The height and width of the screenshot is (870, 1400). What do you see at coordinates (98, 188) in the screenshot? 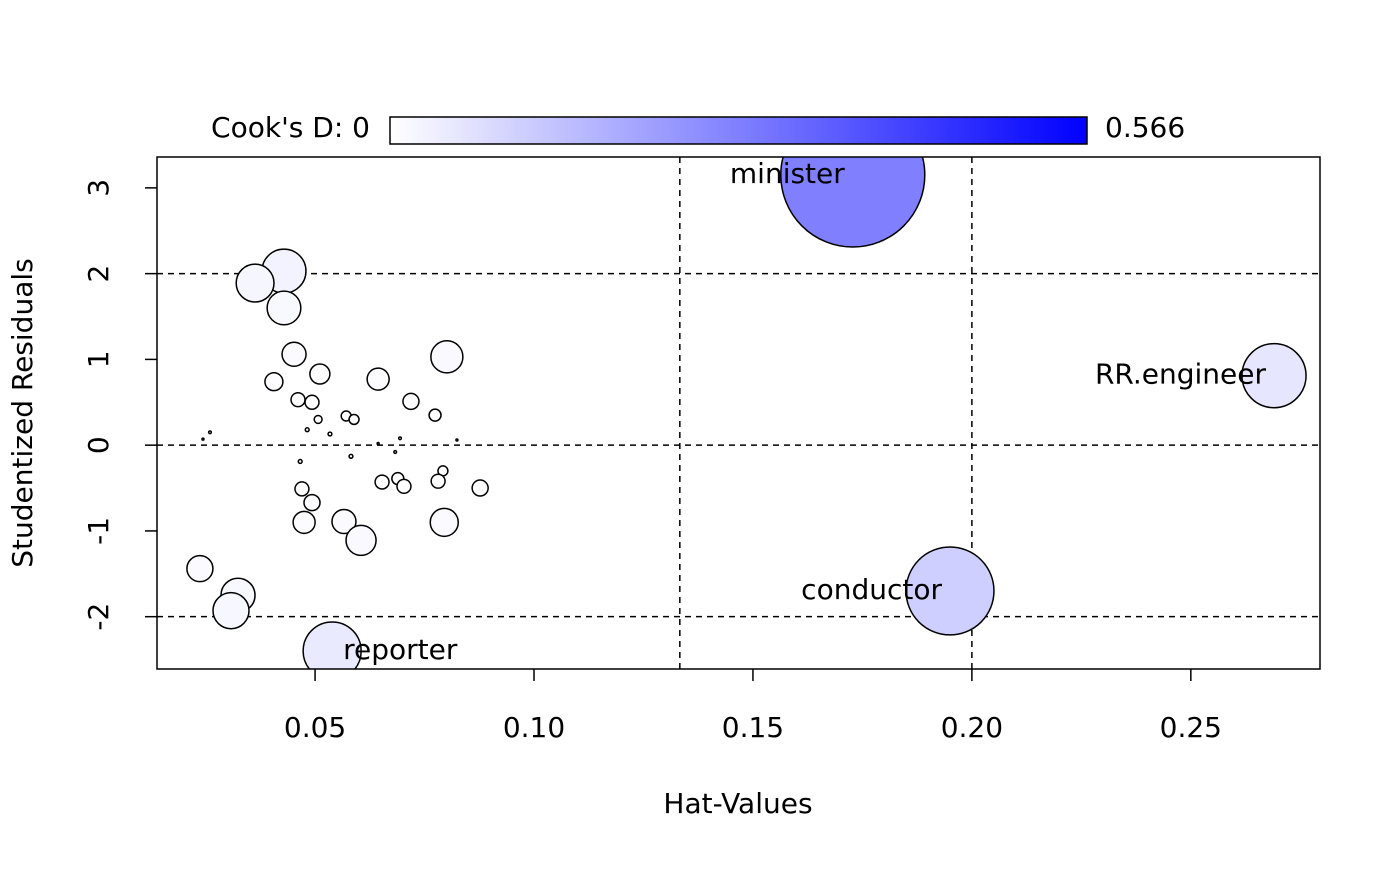
I see `y-tick-label: 3` at bounding box center [98, 188].